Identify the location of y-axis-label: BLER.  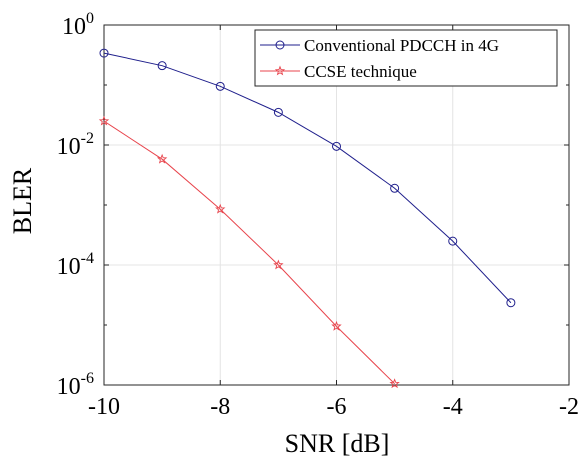
(22, 200).